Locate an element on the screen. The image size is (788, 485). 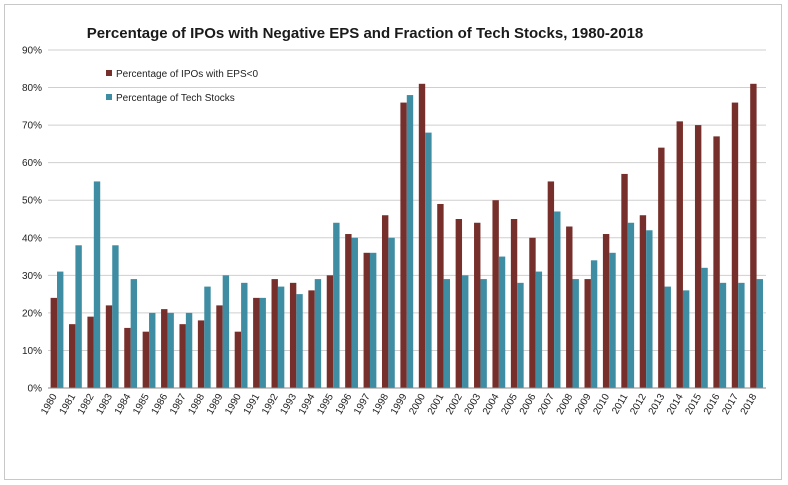
x-tick-label: 2011 is located at coordinates (620, 404).